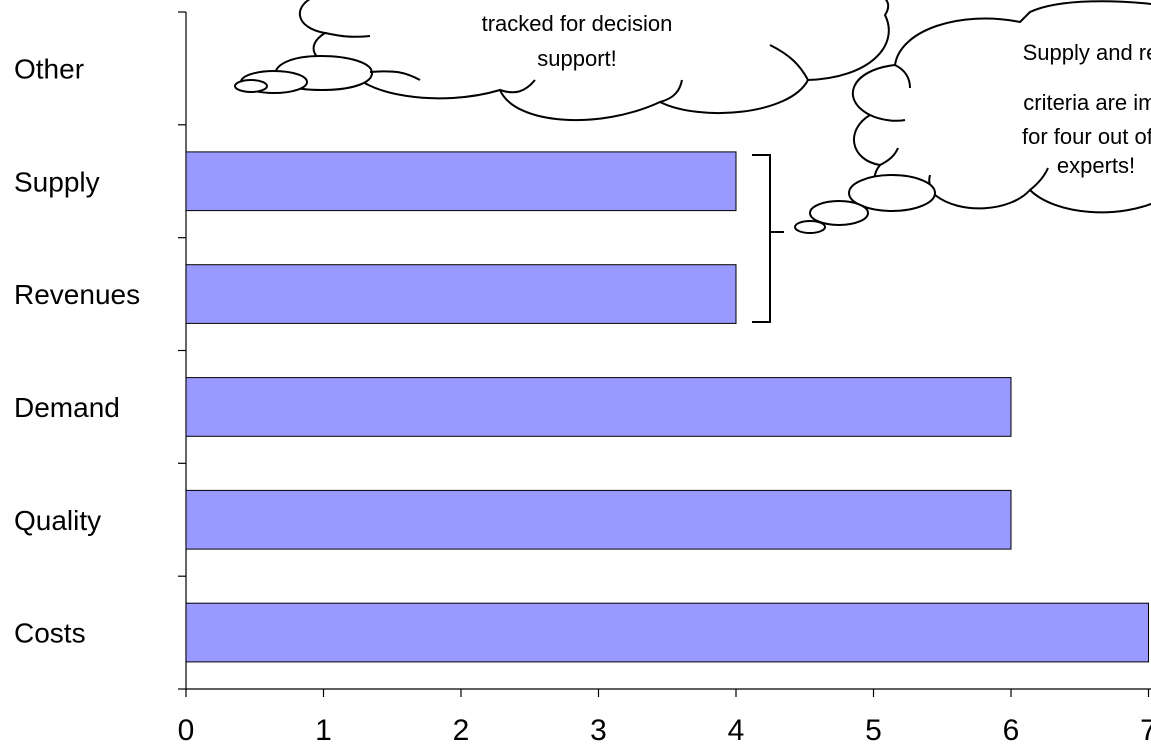 Image resolution: width=1151 pixels, height=746 pixels. Describe the element at coordinates (577, 23) in the screenshot. I see `callout-text-line: tracked for decision` at that location.